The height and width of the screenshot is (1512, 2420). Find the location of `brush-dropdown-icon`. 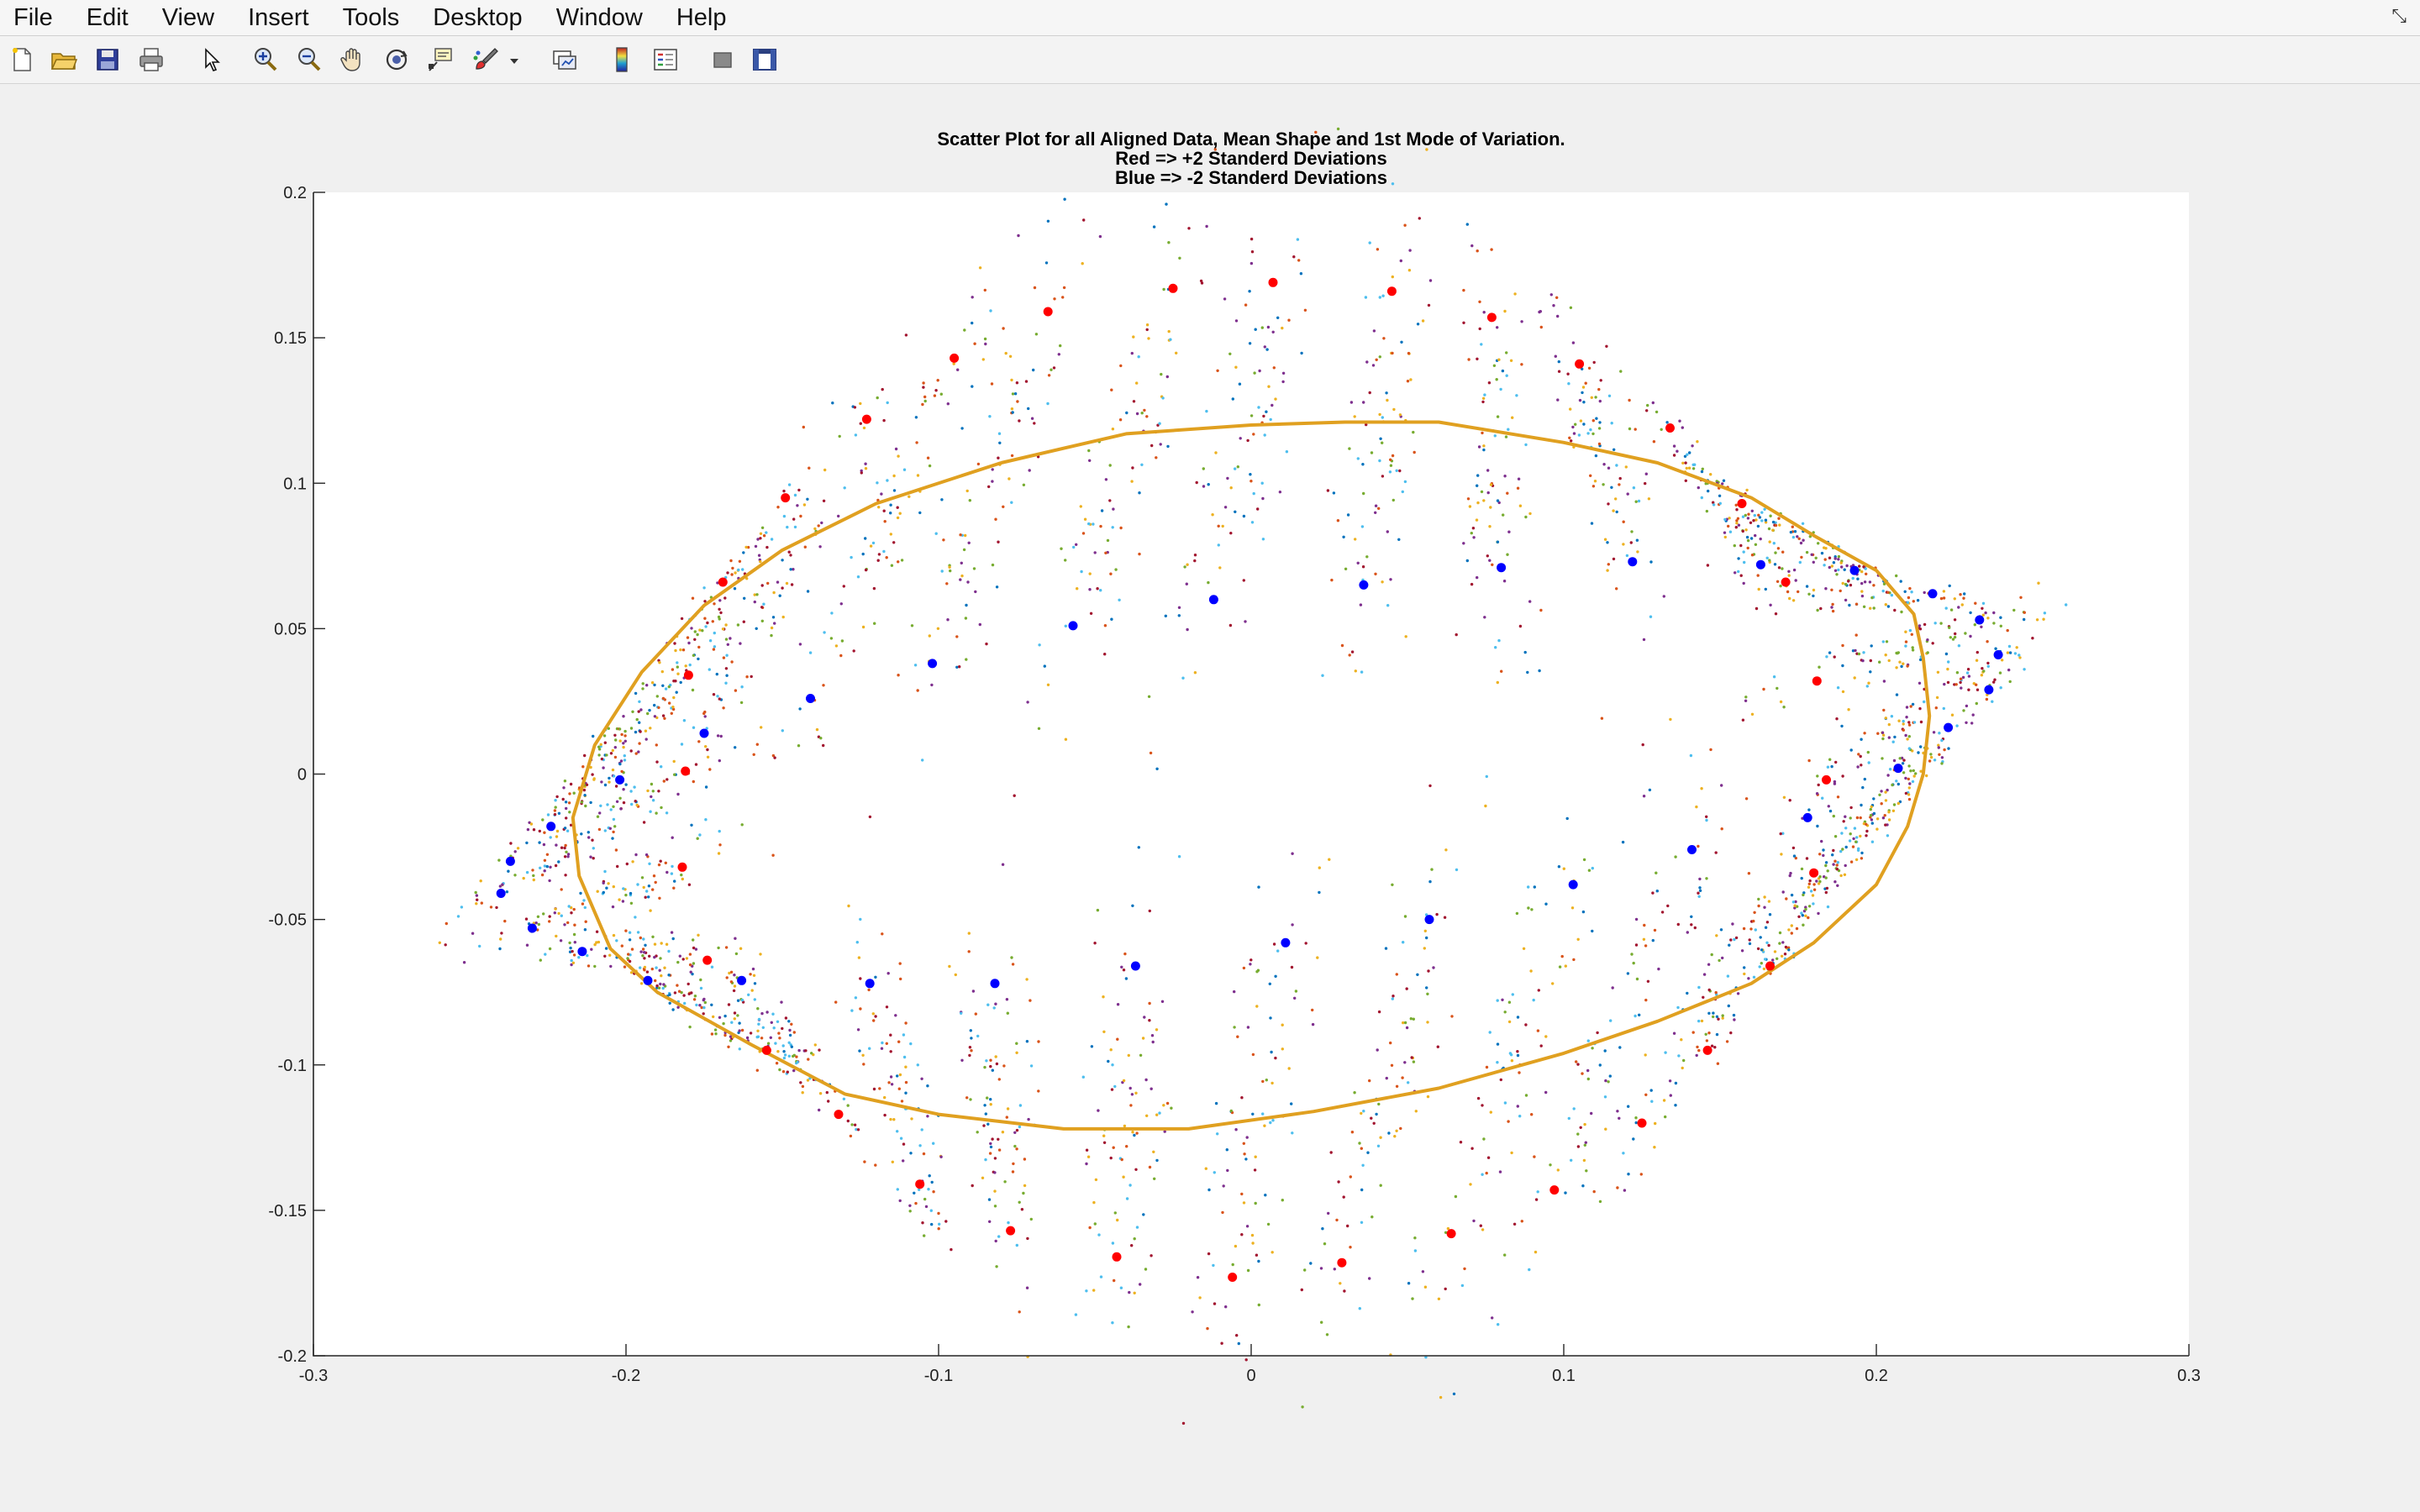

brush-dropdown-icon is located at coordinates (514, 60).